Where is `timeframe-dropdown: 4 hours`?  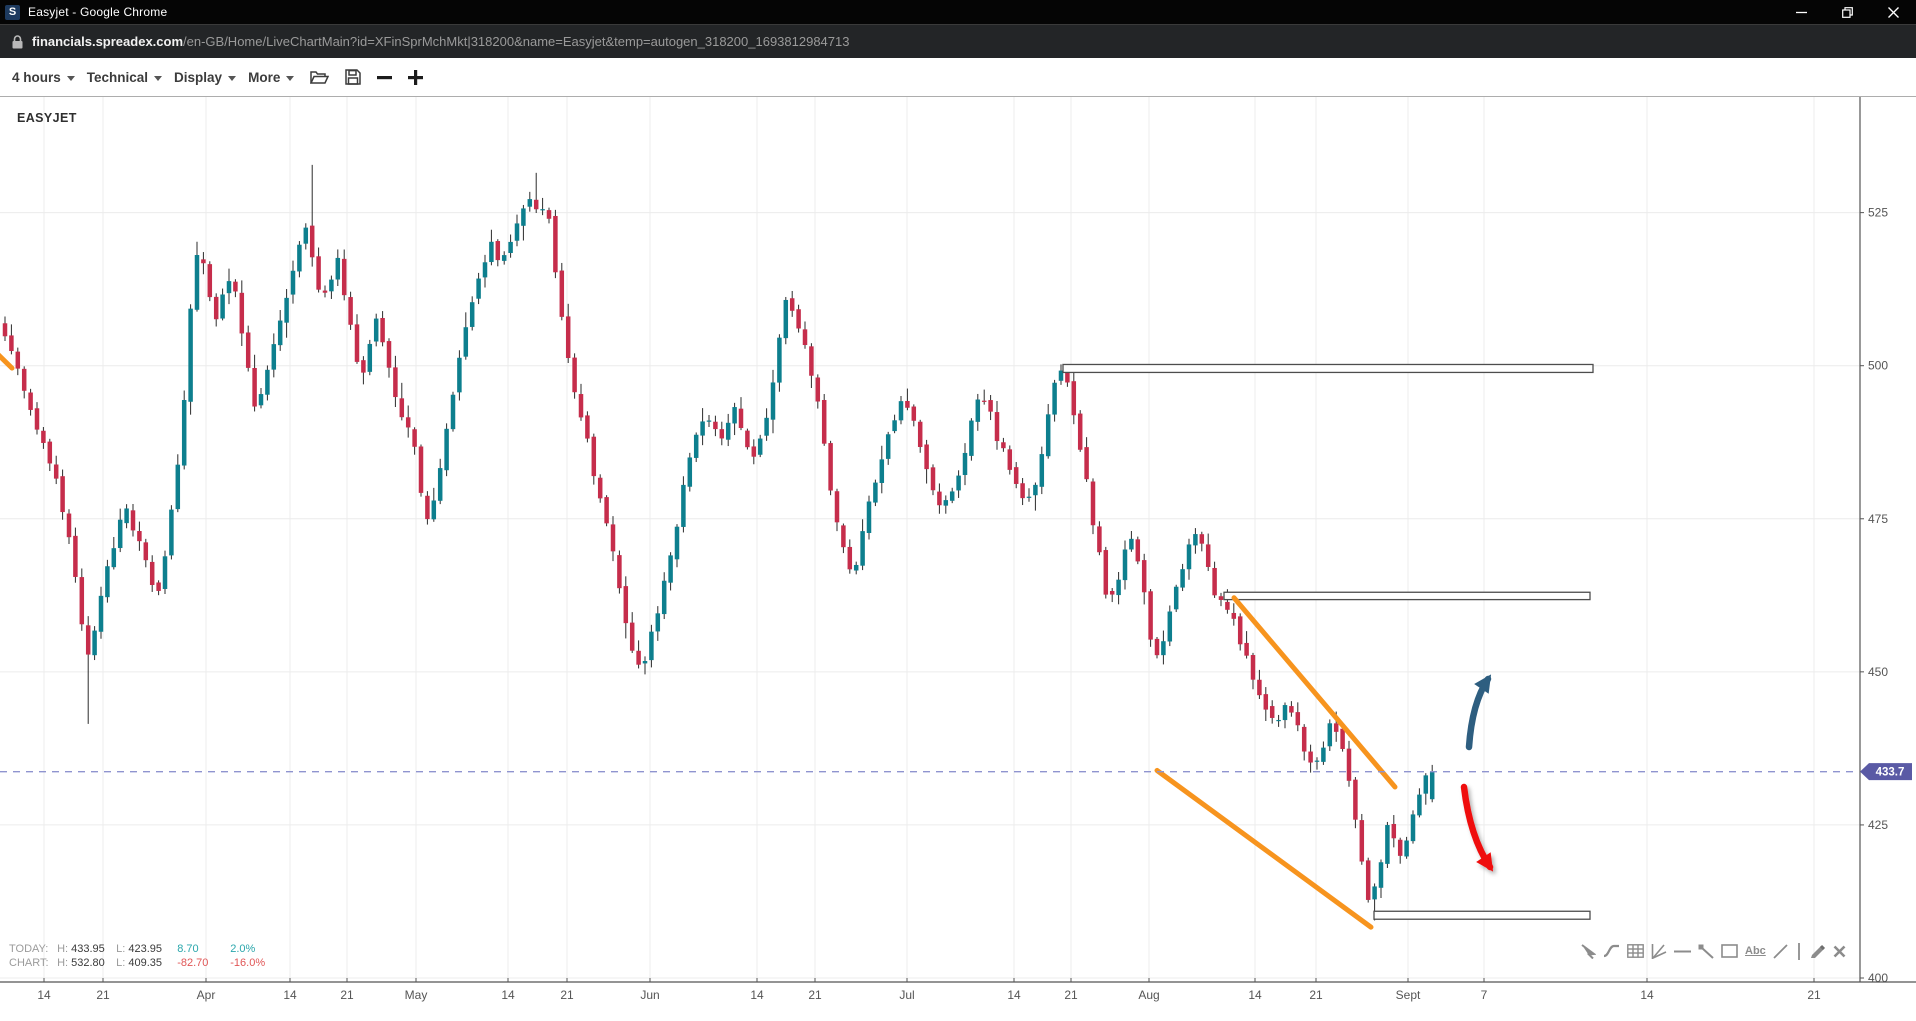
timeframe-dropdown: 4 hours is located at coordinates (43, 77).